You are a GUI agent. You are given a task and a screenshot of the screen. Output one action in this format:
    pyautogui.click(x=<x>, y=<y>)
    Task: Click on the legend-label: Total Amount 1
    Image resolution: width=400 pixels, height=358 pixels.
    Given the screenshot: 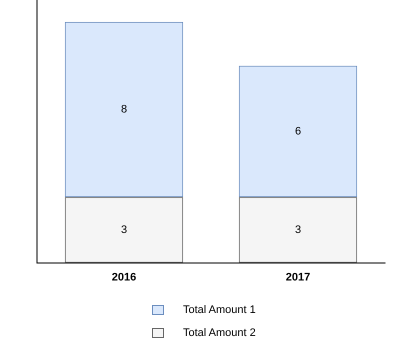 What is the action you would take?
    pyautogui.click(x=219, y=310)
    